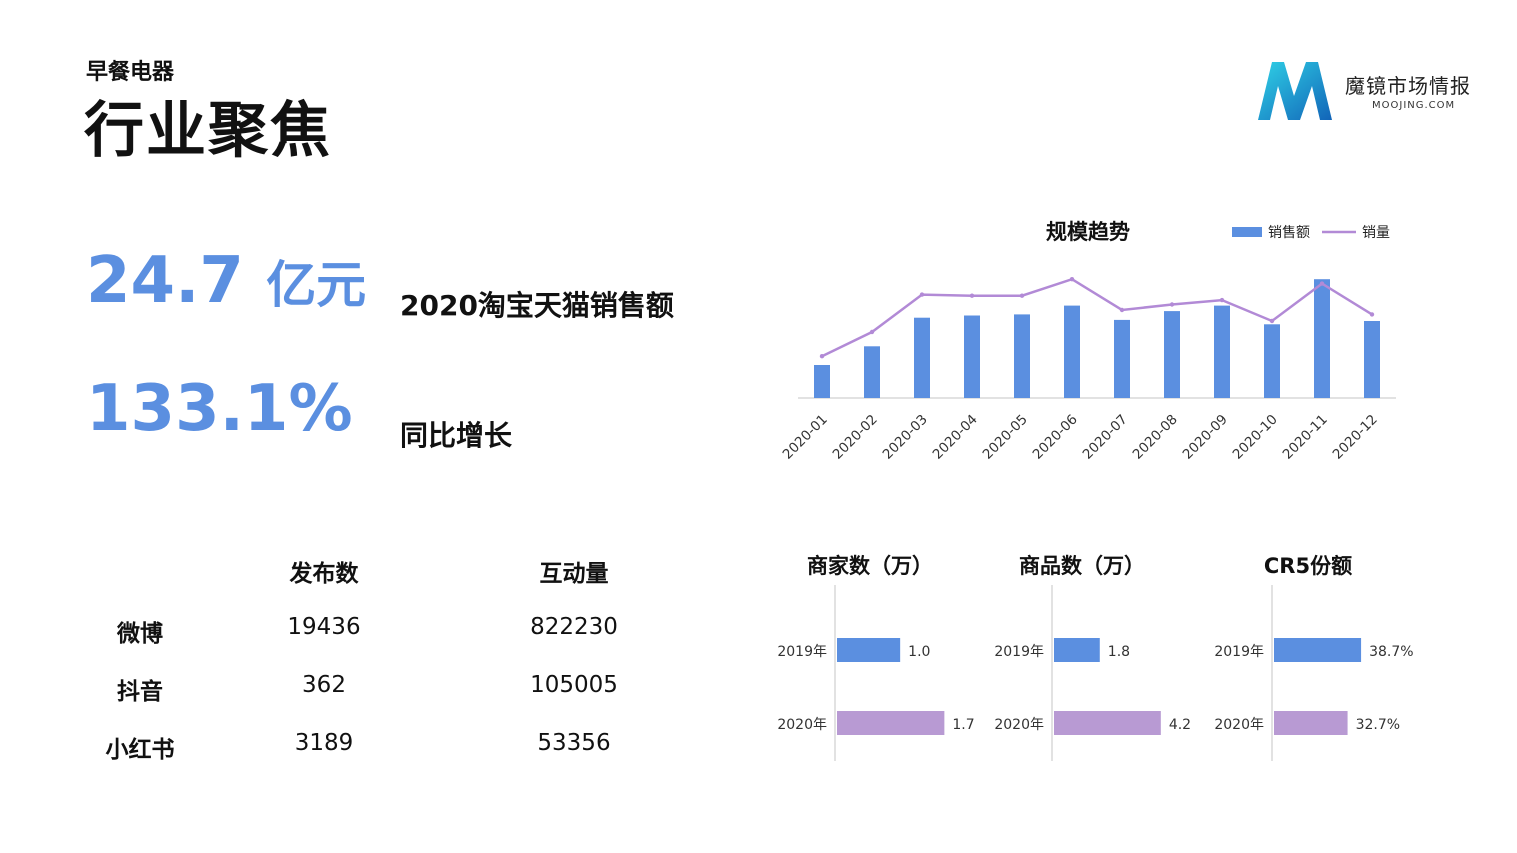 Image resolution: width=1517 pixels, height=853 pixels. I want to click on row-label-xiaohongshu: 小红书, so click(140, 750).